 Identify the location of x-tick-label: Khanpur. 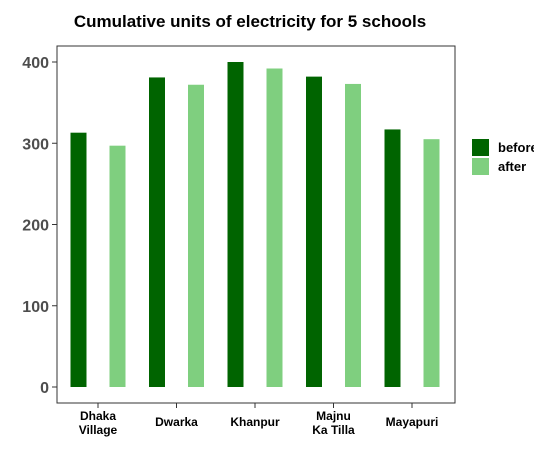
(255, 422).